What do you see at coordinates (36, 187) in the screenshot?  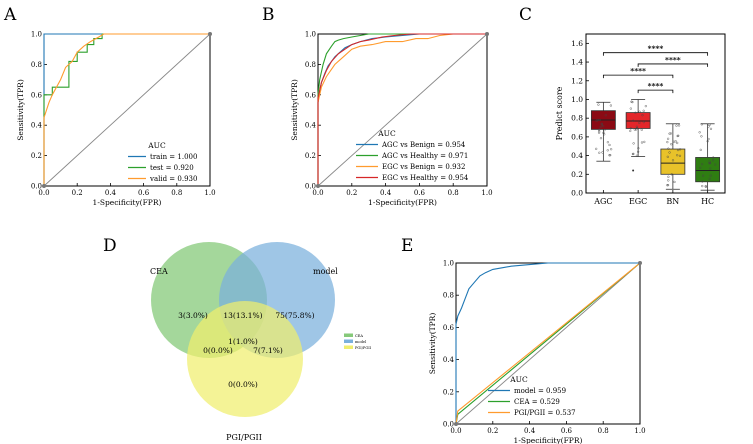 I see `y-tick-label: 0.0` at bounding box center [36, 187].